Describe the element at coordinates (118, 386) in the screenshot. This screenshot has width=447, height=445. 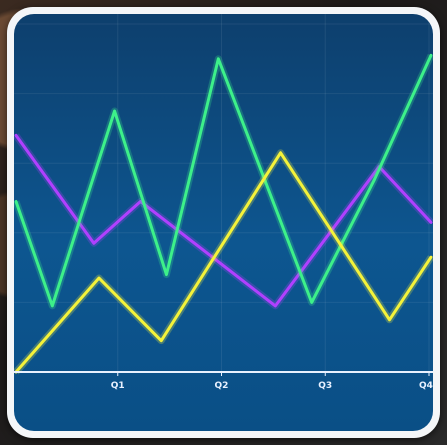
I see `x-tick-label: Q1` at that location.